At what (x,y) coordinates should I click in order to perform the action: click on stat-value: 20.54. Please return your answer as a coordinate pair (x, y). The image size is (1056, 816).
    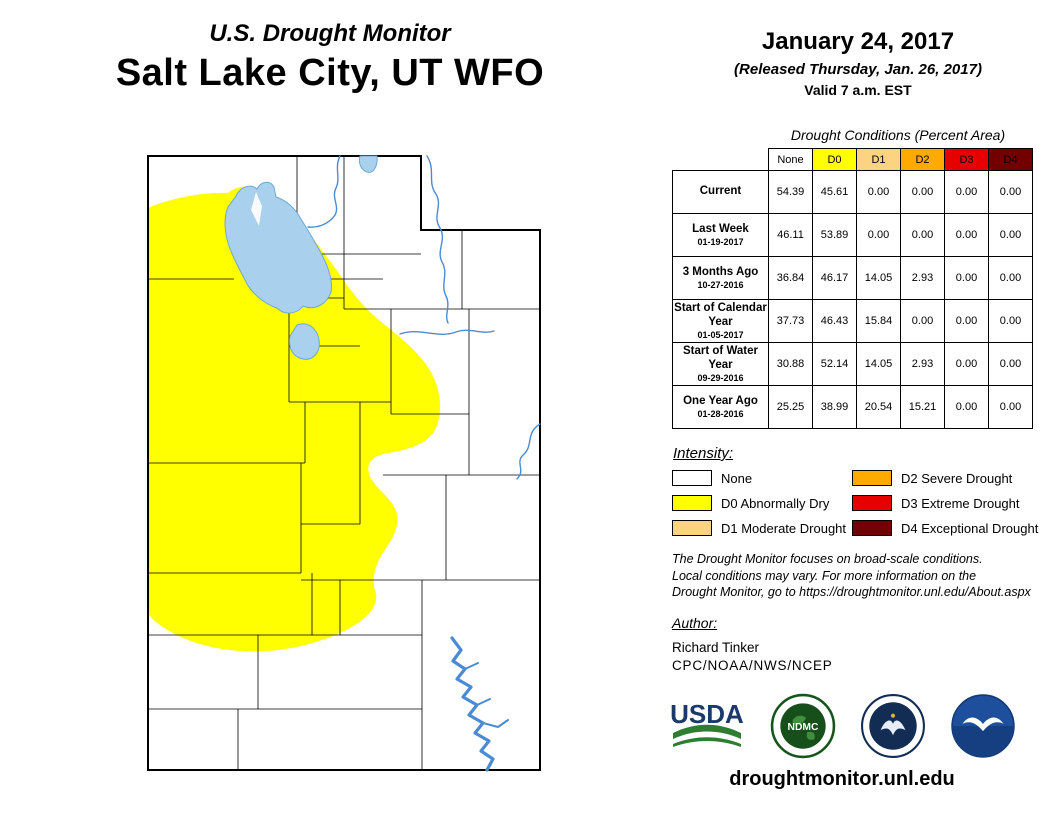
    Looking at the image, I should click on (878, 407).